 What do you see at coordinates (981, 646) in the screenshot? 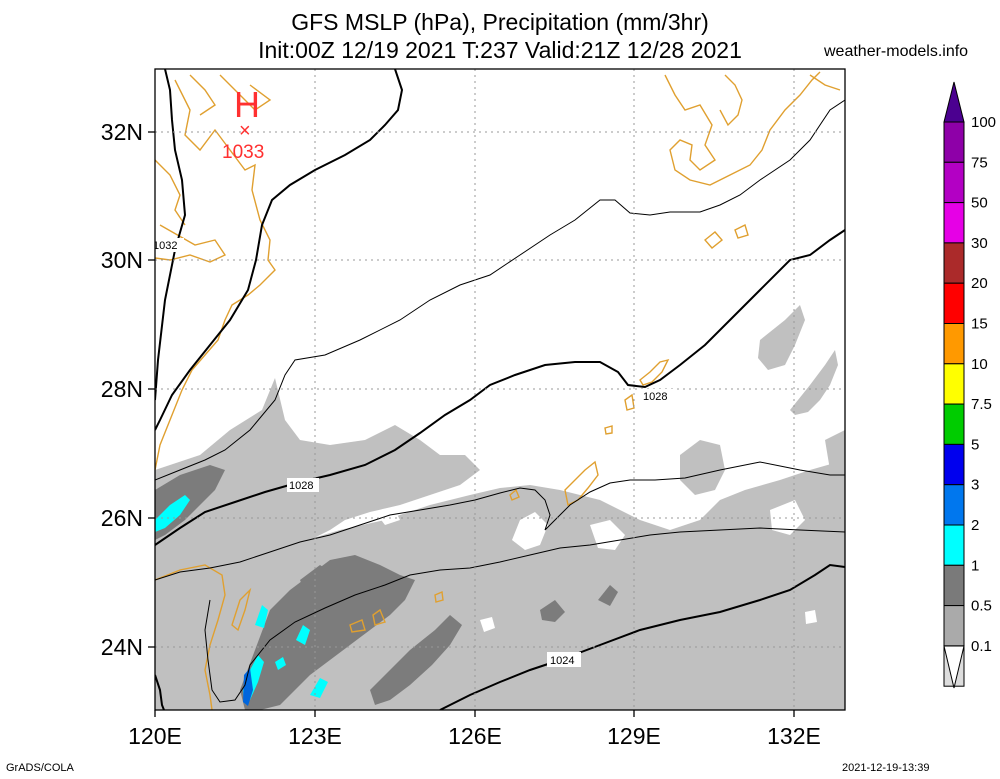
I see `colorbar-label: 0.1` at bounding box center [981, 646].